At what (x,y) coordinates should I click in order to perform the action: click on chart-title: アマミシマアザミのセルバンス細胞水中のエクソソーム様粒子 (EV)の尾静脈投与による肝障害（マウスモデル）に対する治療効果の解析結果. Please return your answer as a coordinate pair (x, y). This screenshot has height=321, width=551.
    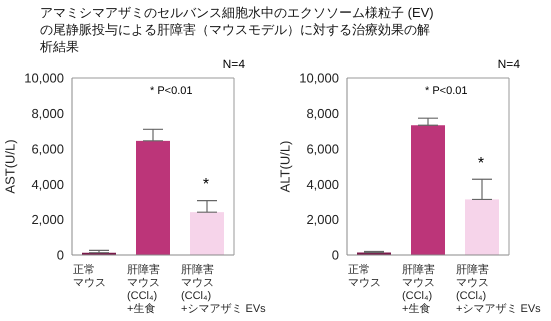
    Looking at the image, I should click on (237, 29).